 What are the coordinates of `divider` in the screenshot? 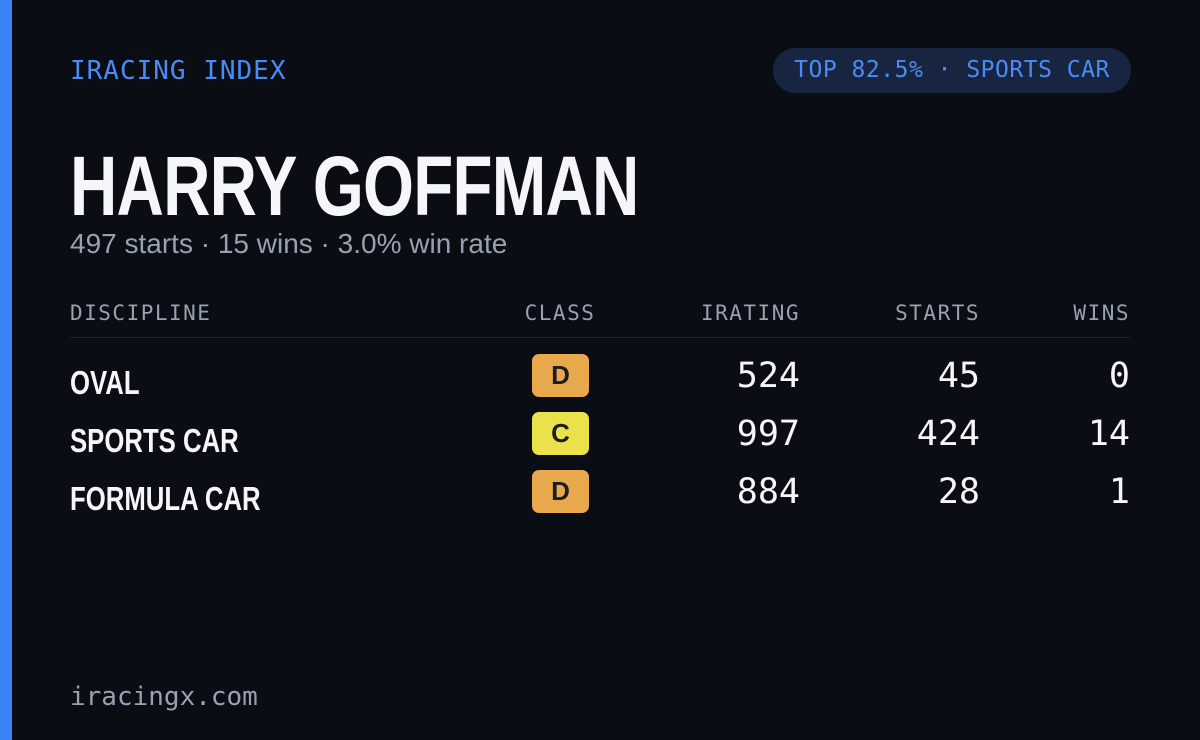 It's located at (600, 337).